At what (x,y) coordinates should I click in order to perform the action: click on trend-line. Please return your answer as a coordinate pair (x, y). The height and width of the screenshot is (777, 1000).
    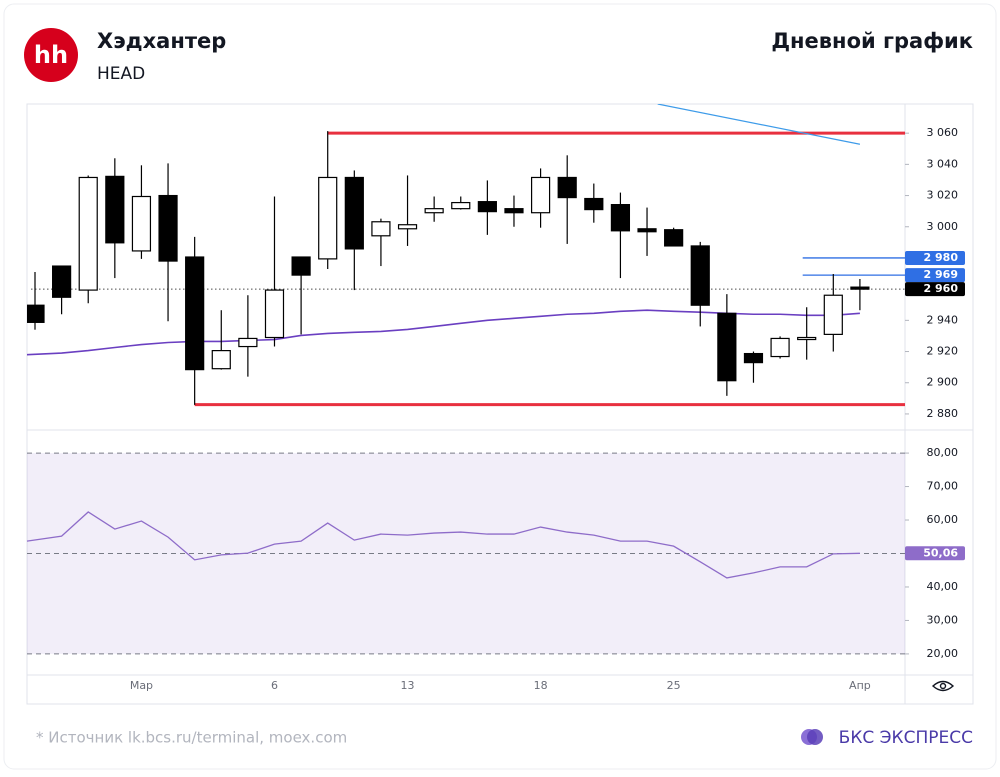
    Looking at the image, I should click on (759, 124).